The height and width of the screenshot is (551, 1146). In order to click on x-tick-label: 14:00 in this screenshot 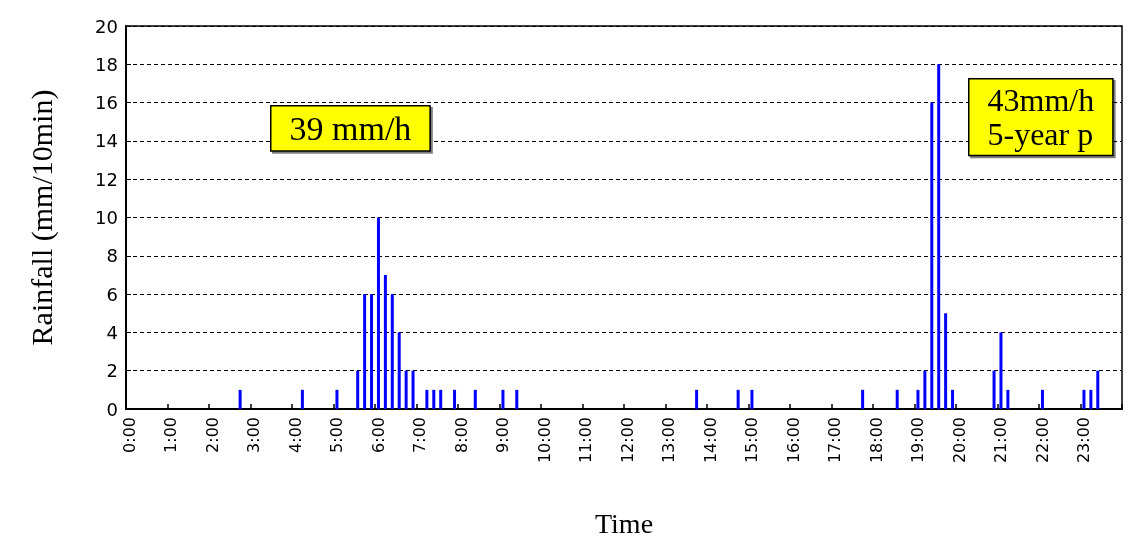, I will do `click(710, 440)`.